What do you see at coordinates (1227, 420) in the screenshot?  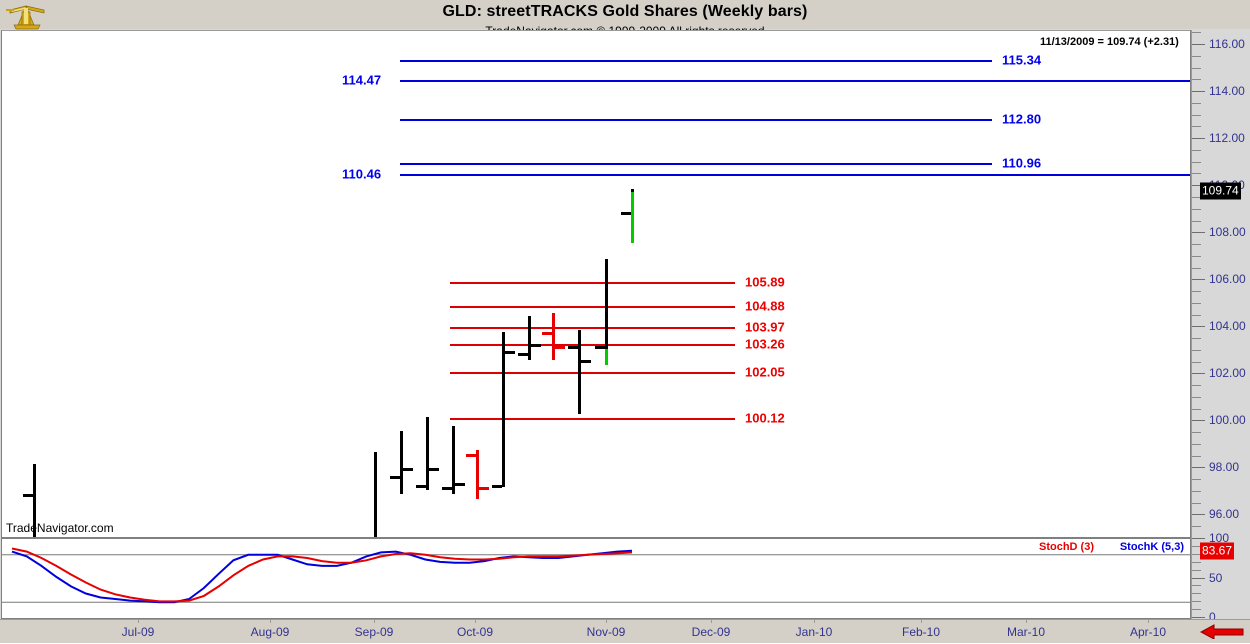 I see `y-axis-label: 100.00` at bounding box center [1227, 420].